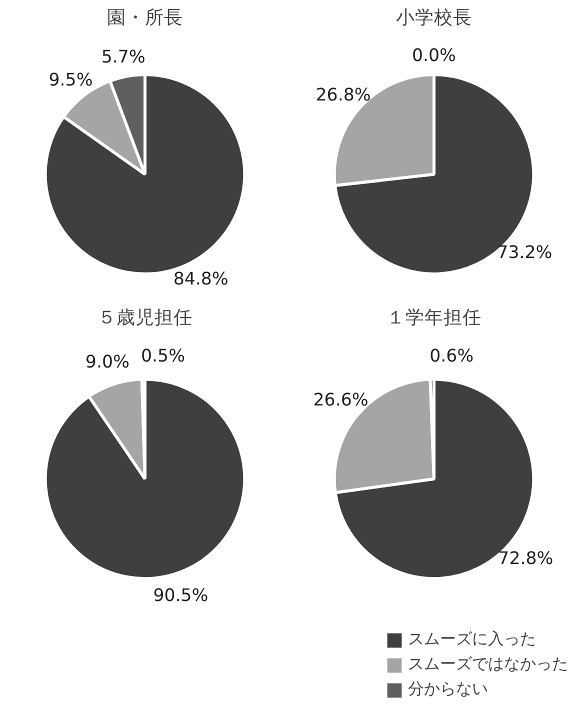 This screenshot has height=715, width=578. Describe the element at coordinates (526, 559) in the screenshot. I see `data-label: 72.8%` at that location.